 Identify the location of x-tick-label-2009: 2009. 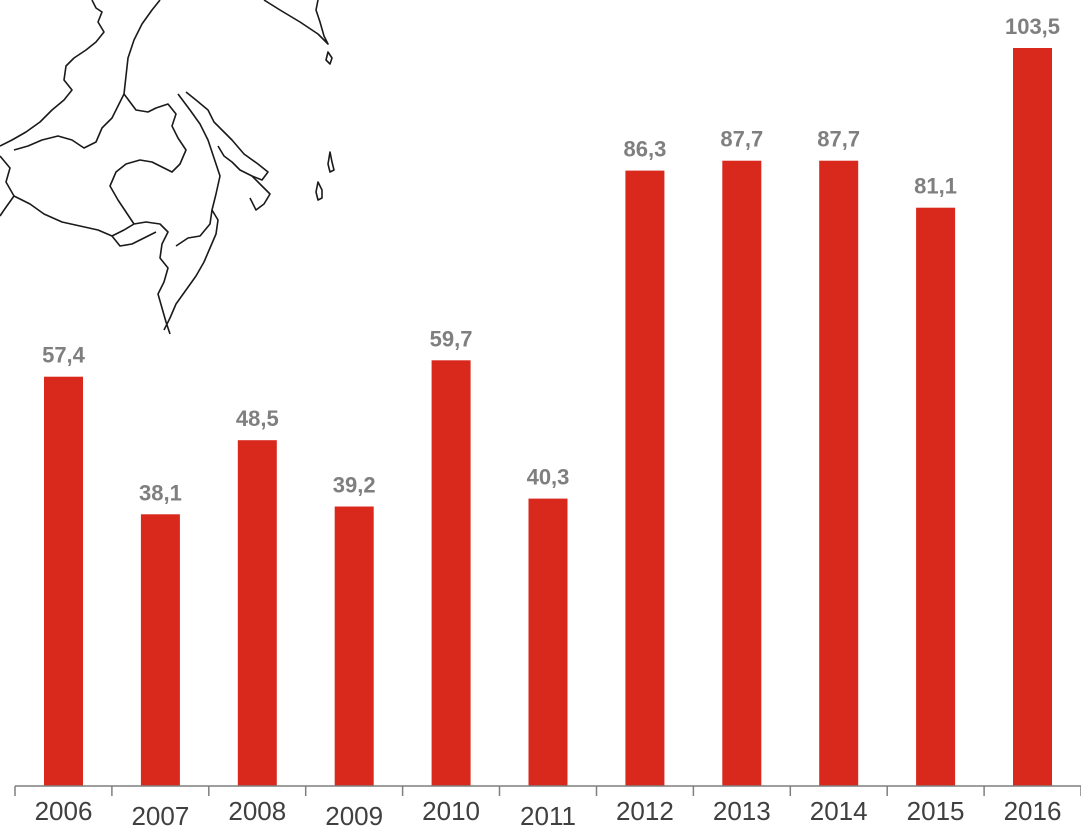
(354, 816).